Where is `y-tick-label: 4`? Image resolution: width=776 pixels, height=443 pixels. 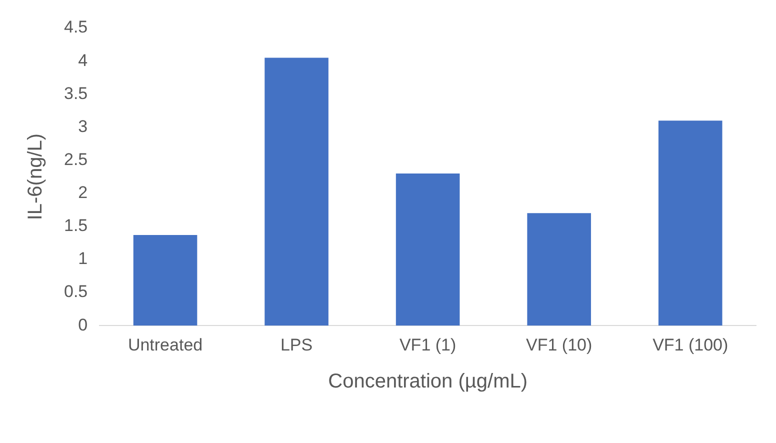 y-tick-label: 4 is located at coordinates (83, 60).